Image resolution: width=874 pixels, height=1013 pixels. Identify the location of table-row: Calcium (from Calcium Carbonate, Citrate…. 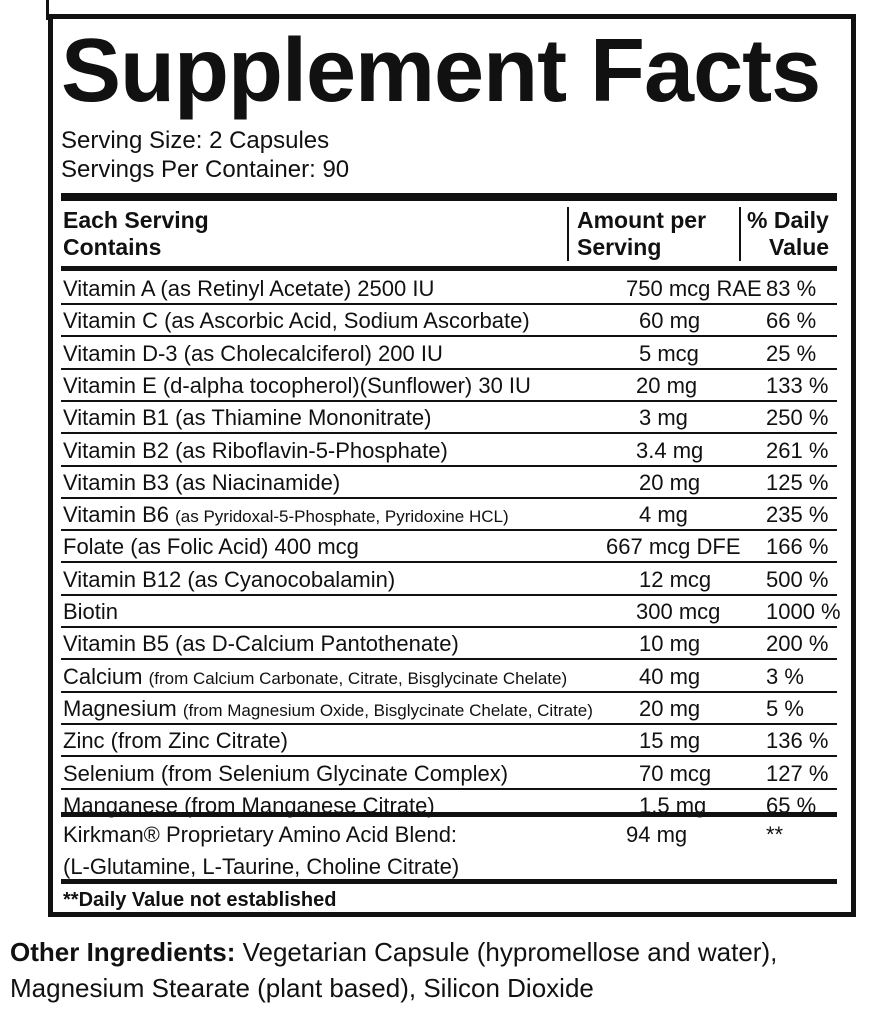
(449, 677).